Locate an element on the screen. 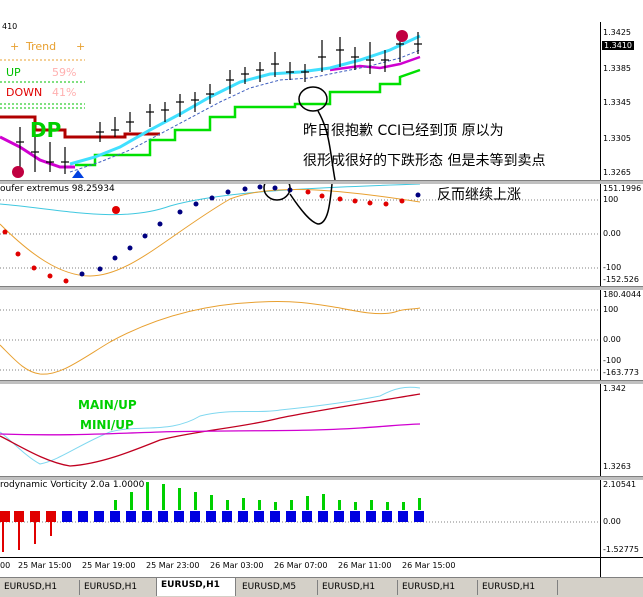 Image resolution: width=643 pixels, height=597 pixels. main-mini-pane: MAIN/UP MINI/UP is located at coordinates (300, 430).